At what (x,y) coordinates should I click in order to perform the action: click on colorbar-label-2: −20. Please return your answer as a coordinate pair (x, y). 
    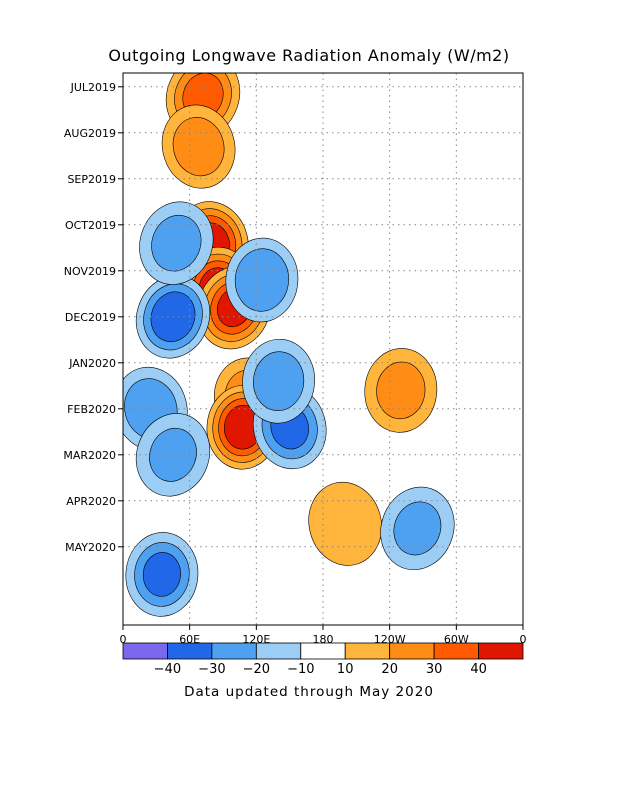
    Looking at the image, I should click on (256, 669).